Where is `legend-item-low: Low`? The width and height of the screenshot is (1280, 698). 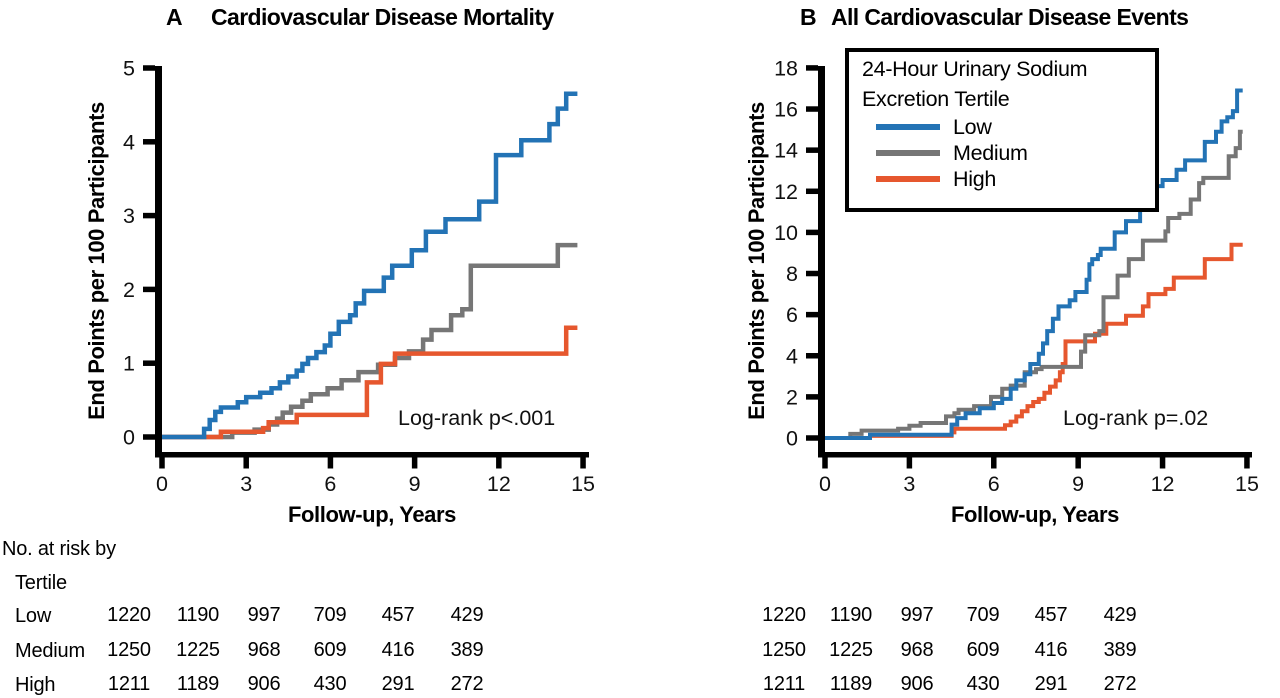 legend-item-low: Low is located at coordinates (1008, 127).